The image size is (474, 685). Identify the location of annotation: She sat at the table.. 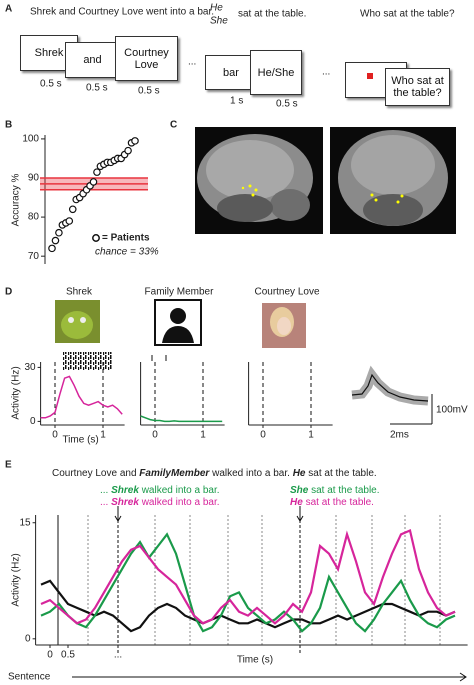
(335, 490).